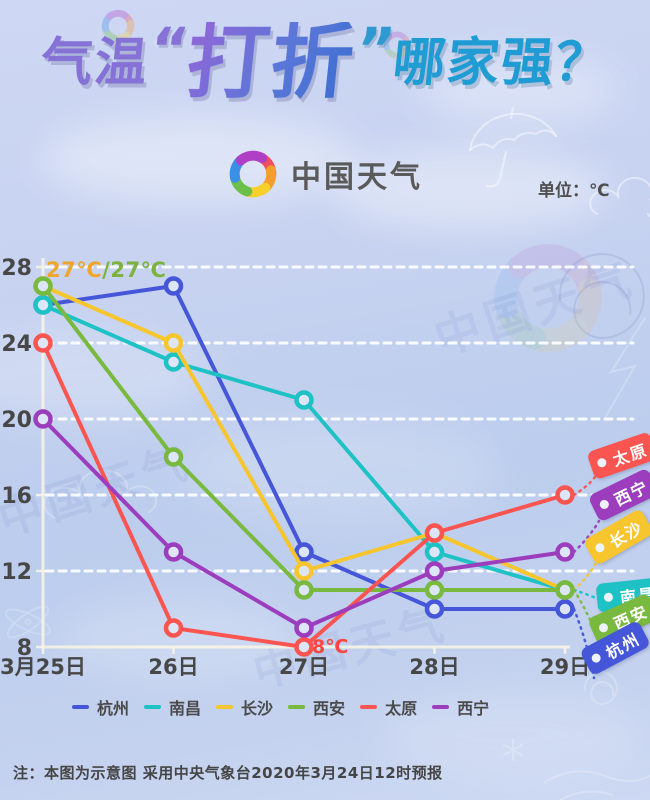 The width and height of the screenshot is (650, 800). I want to click on legend-item-3: 西安, so click(316, 707).